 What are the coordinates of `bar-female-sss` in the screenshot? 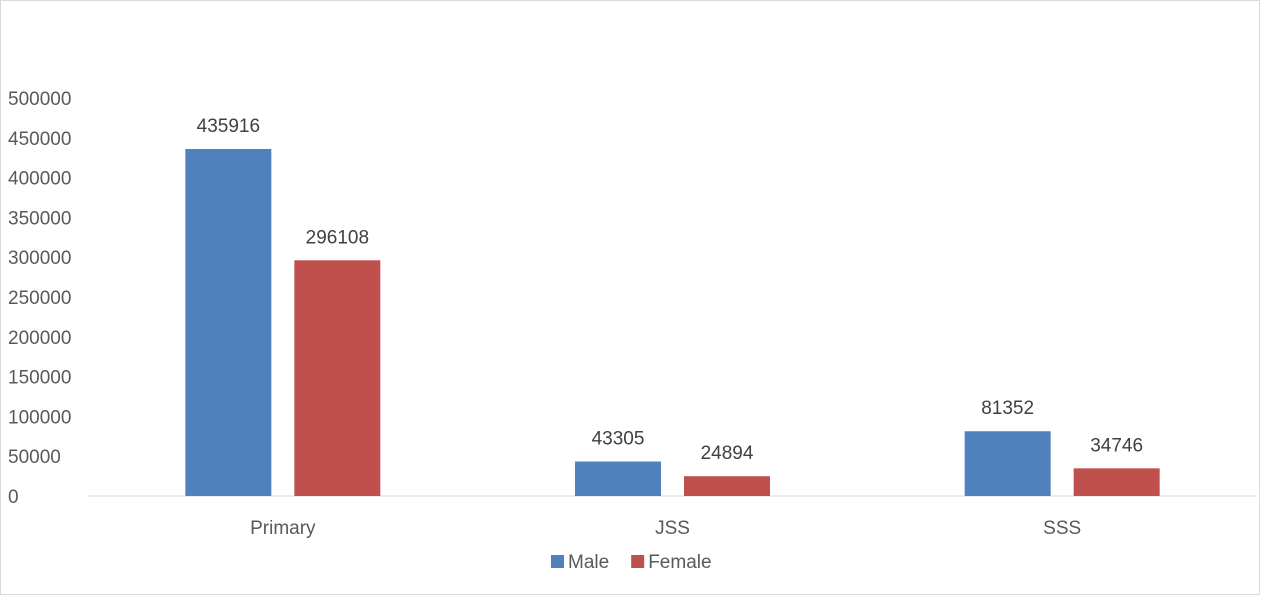 It's located at (1116, 482).